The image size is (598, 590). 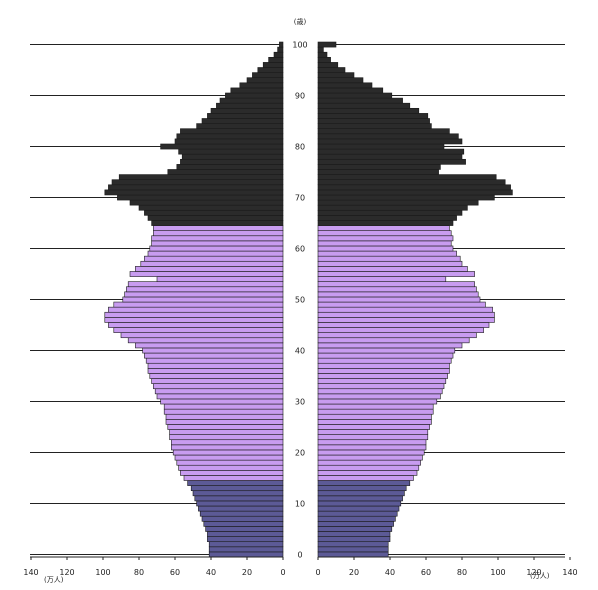 What do you see at coordinates (533, 572) in the screenshot?
I see `x-tick-label-right: 120` at bounding box center [533, 572].